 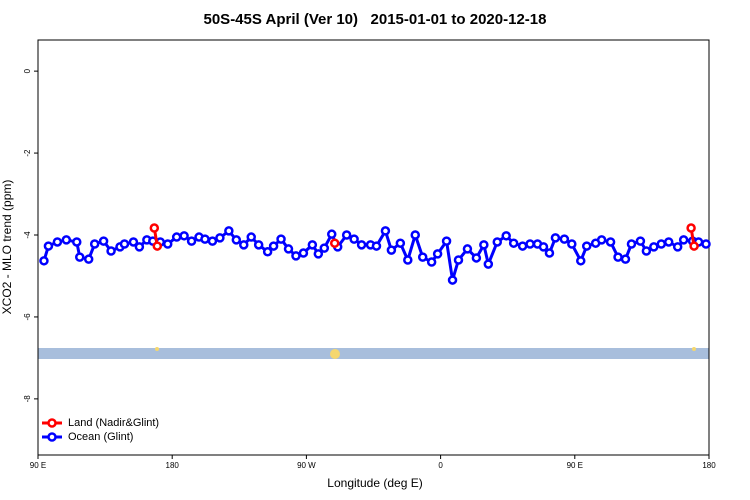 What do you see at coordinates (27, 153) in the screenshot?
I see `y-tick-label: -2` at bounding box center [27, 153].